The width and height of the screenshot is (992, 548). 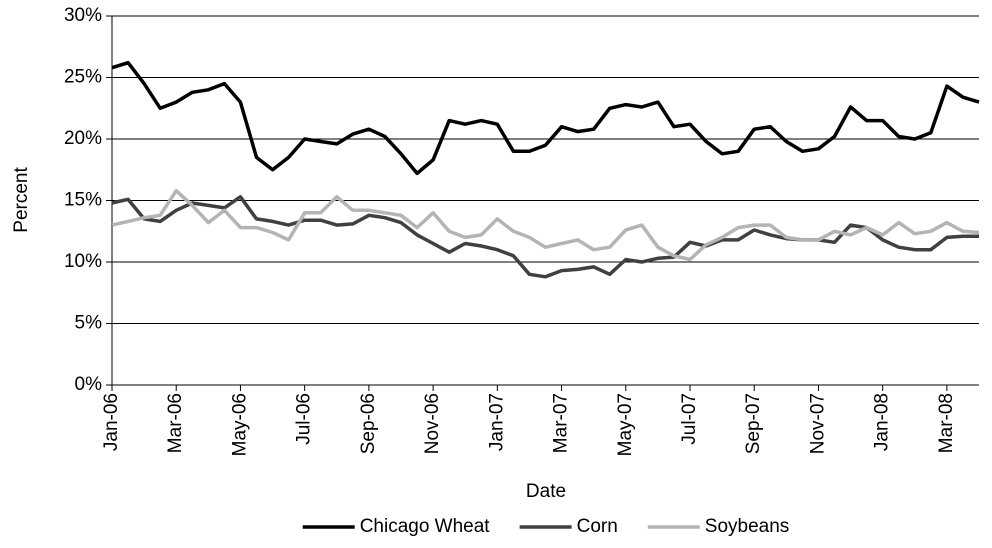 What do you see at coordinates (83, 200) in the screenshot?
I see `y-tick-label: 15%` at bounding box center [83, 200].